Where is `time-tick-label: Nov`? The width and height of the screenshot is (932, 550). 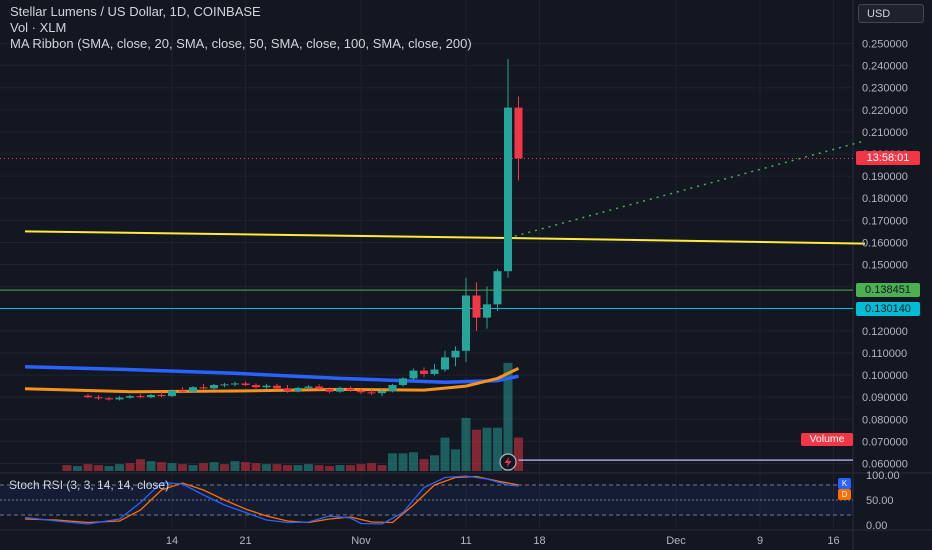
time-tick-label: Nov is located at coordinates (361, 541).